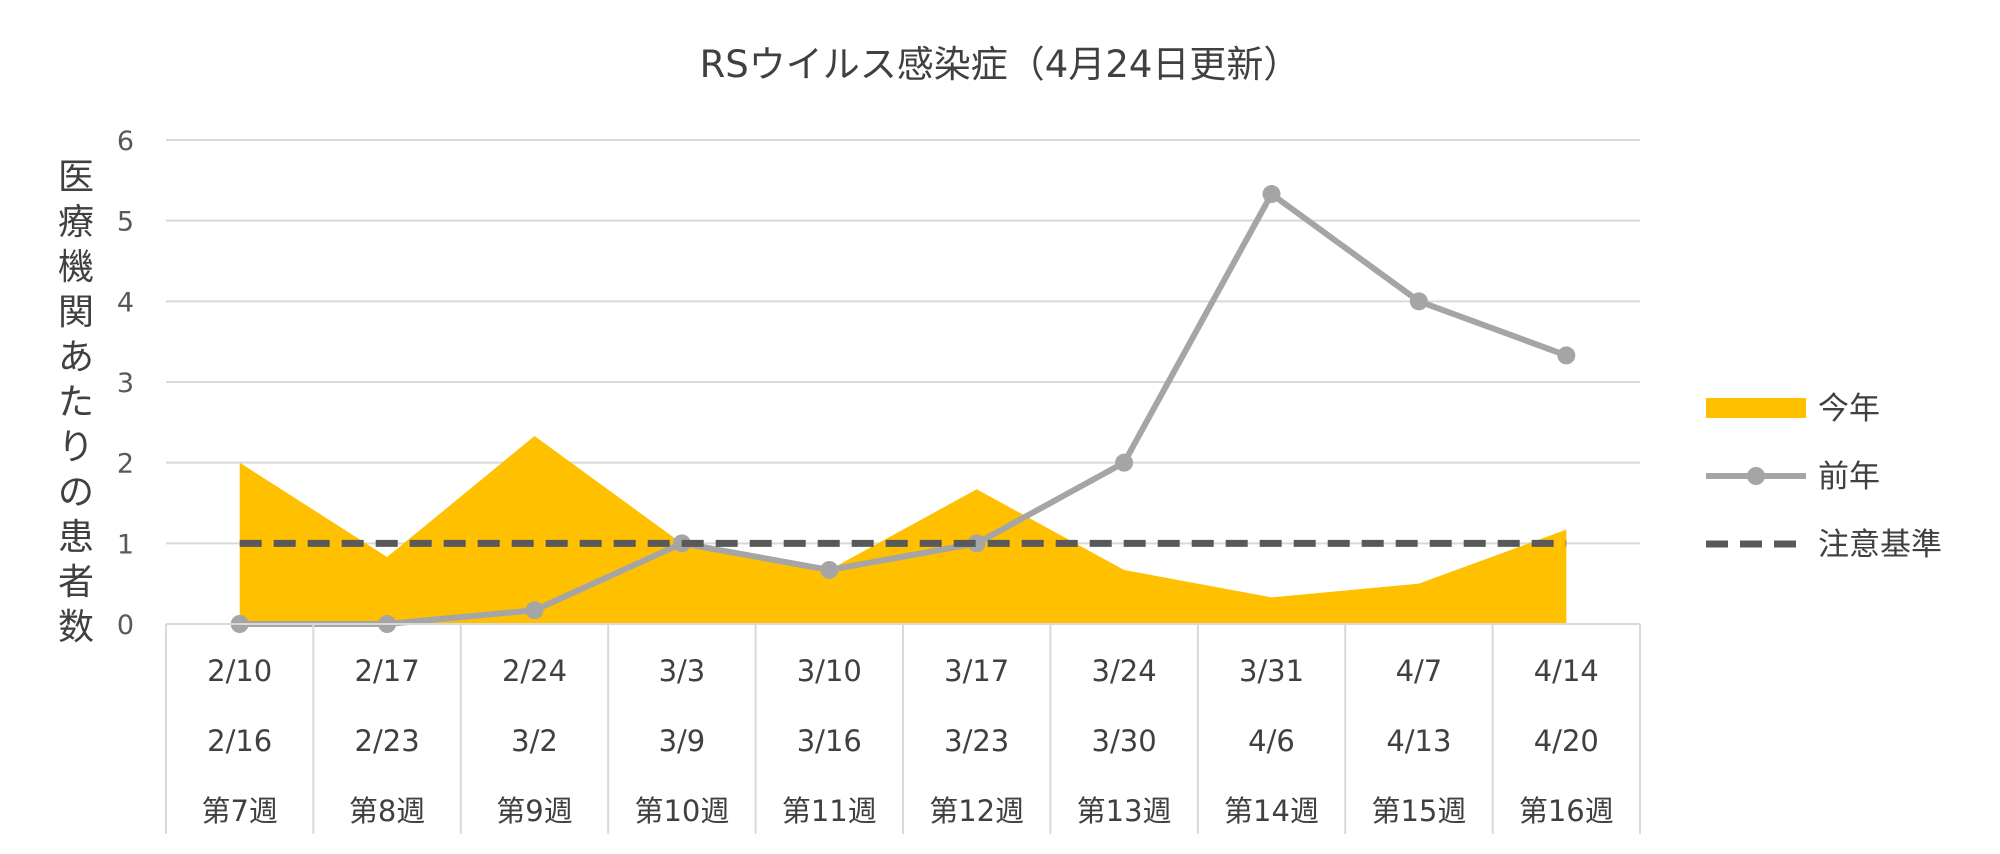 The image size is (2000, 854). Describe the element at coordinates (125, 302) in the screenshot. I see `y-tick-label-4: 4` at that location.